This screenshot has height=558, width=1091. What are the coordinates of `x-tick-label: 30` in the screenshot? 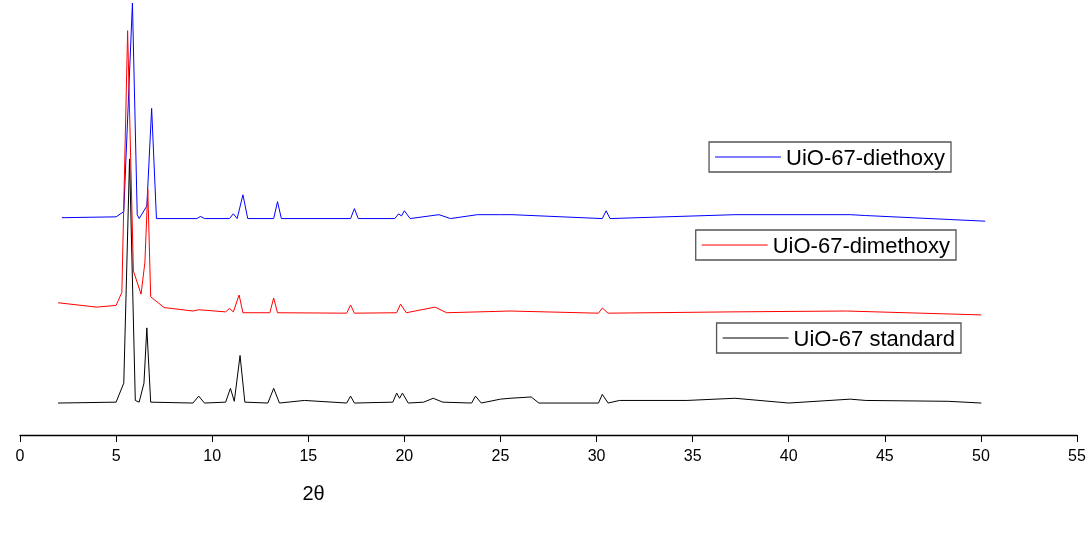 It's located at (596, 455).